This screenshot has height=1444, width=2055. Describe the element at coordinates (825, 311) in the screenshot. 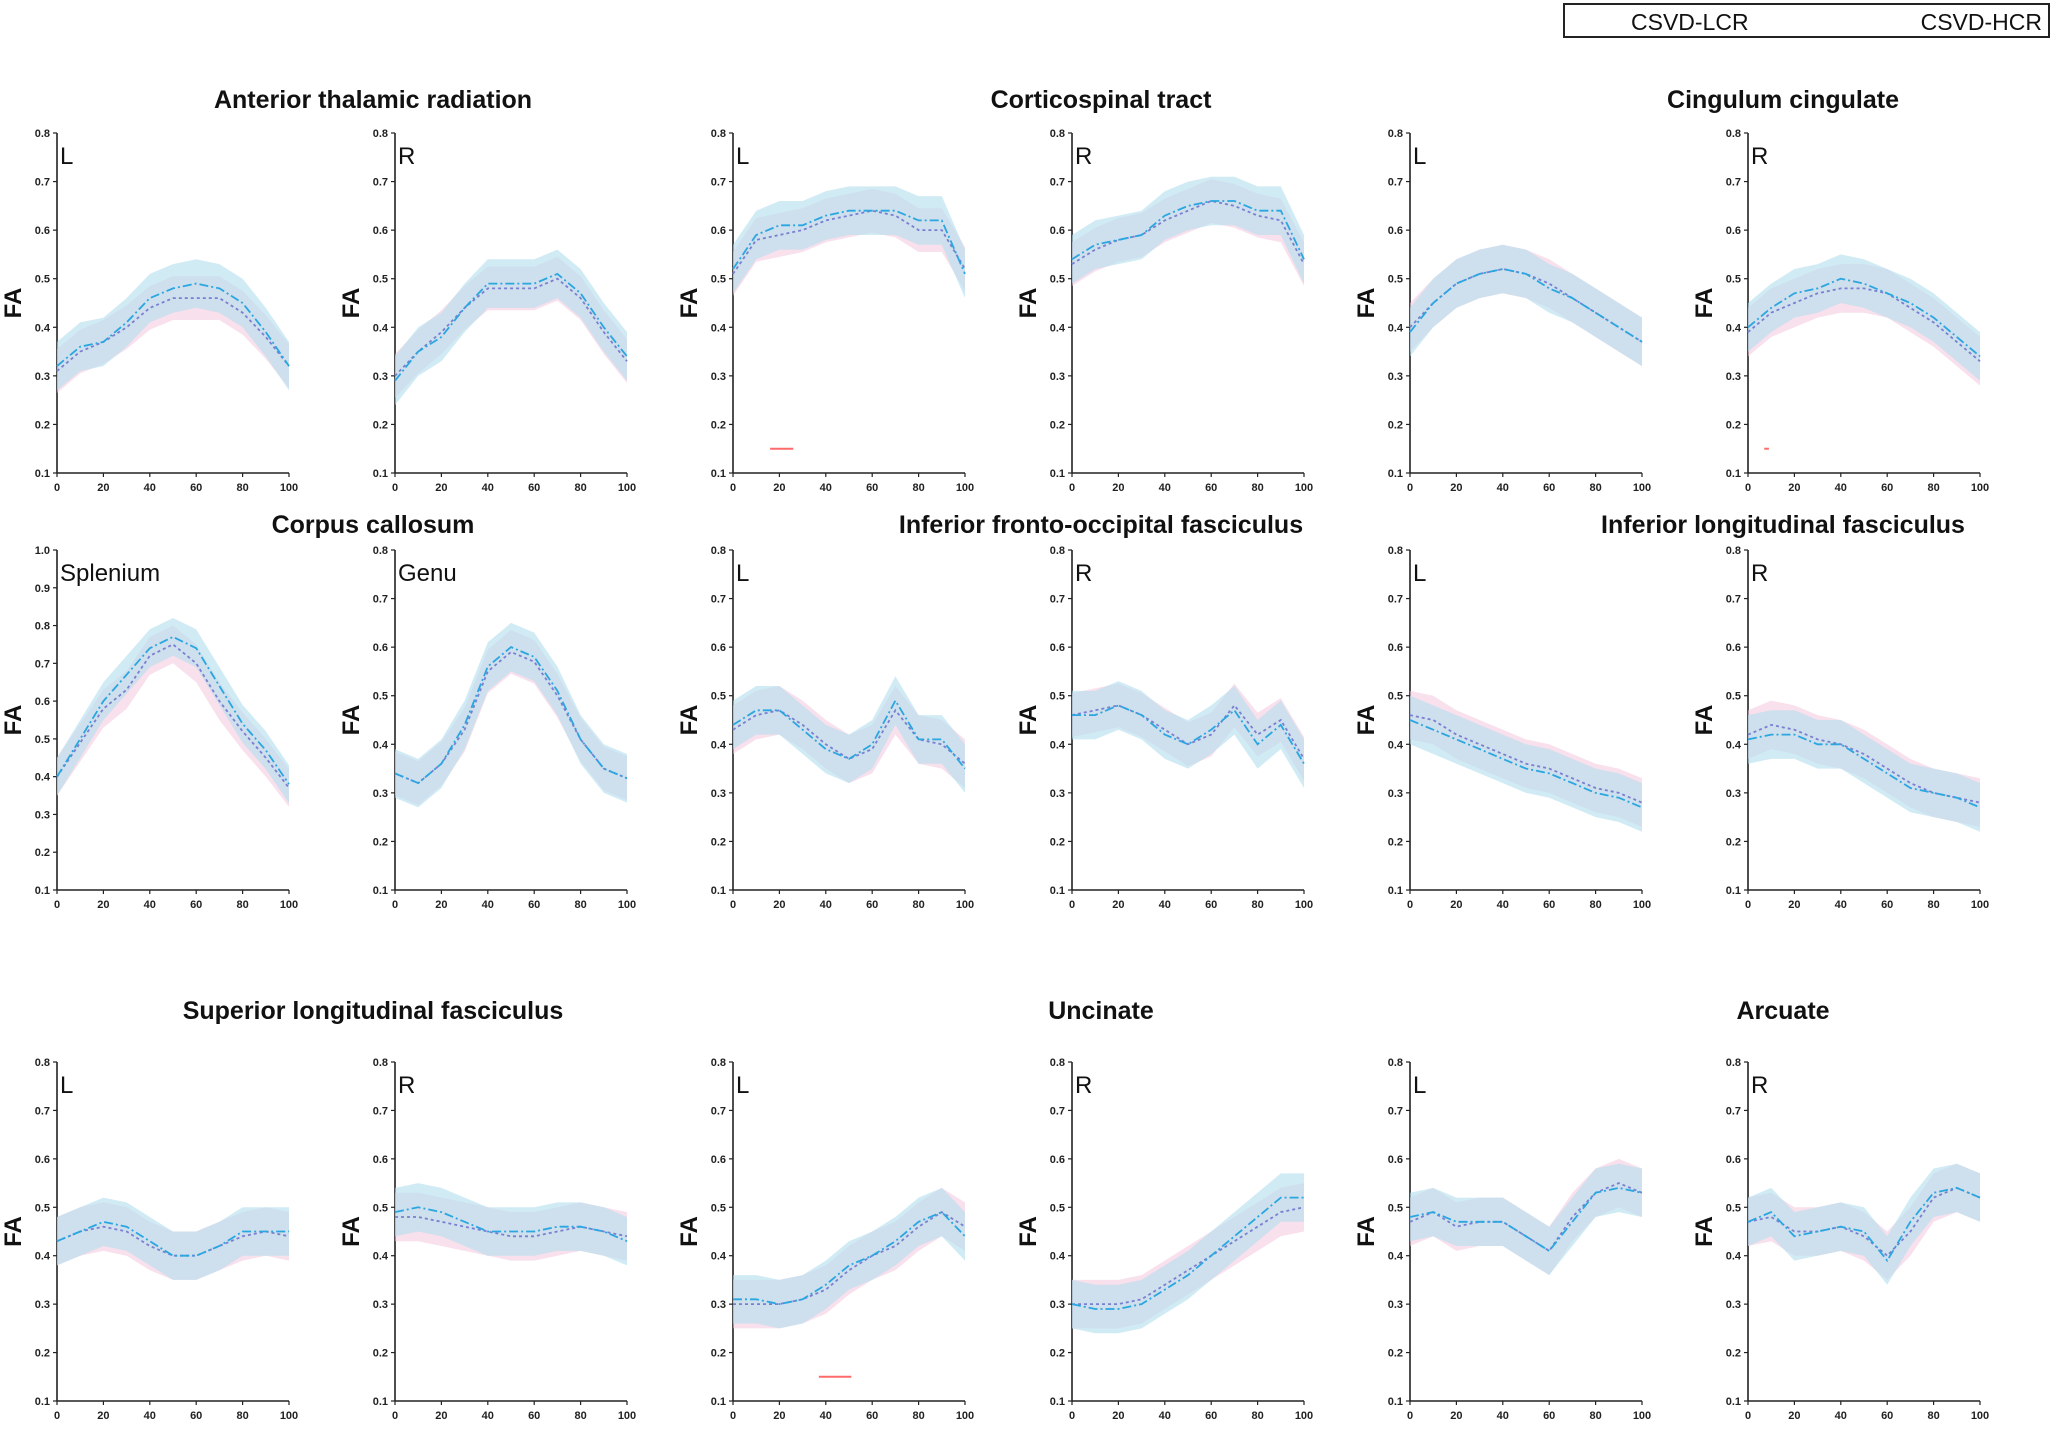

I see `panel-2: 0.1 0.2 0.3 0.4 0.5 0.6 0.7 0.8 0 20 40 60 80 100 FA L` at that location.